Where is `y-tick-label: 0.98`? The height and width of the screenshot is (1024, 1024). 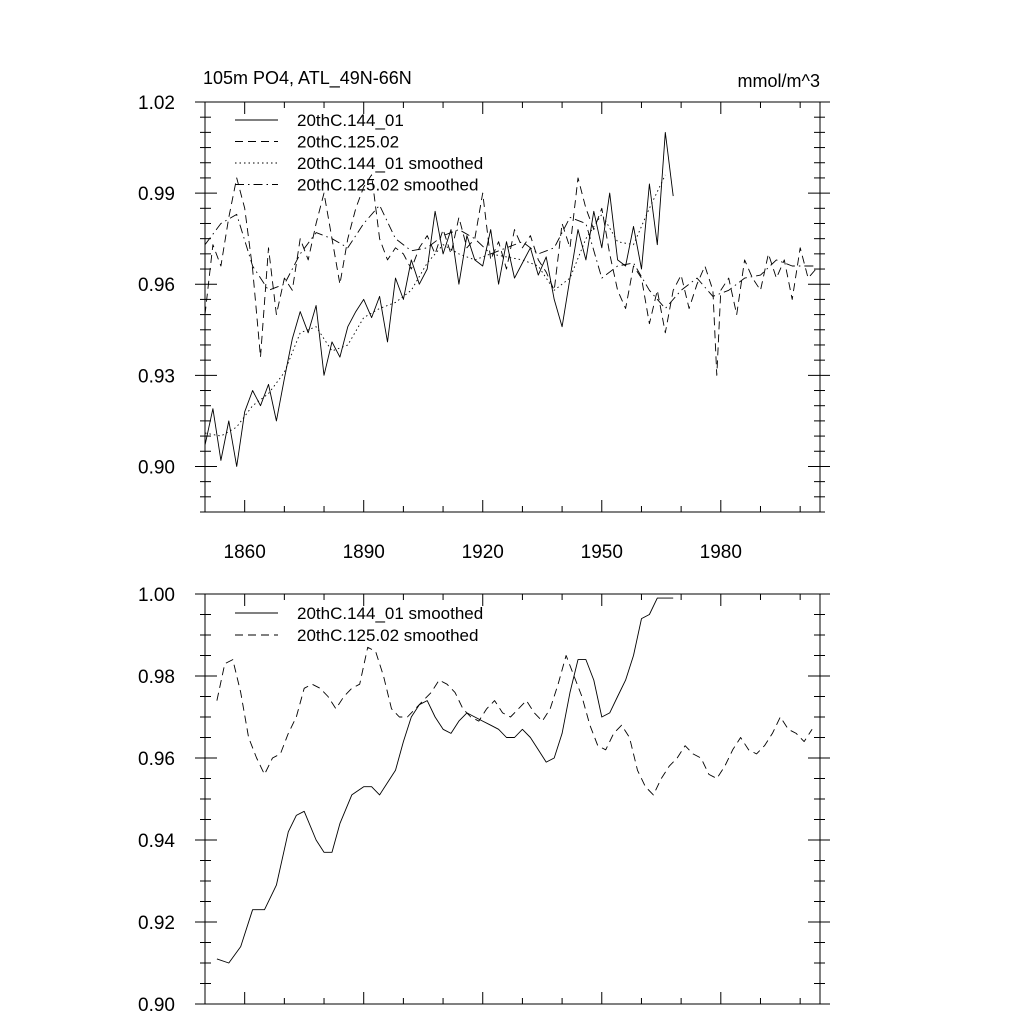 y-tick-label: 0.98 is located at coordinates (156, 677).